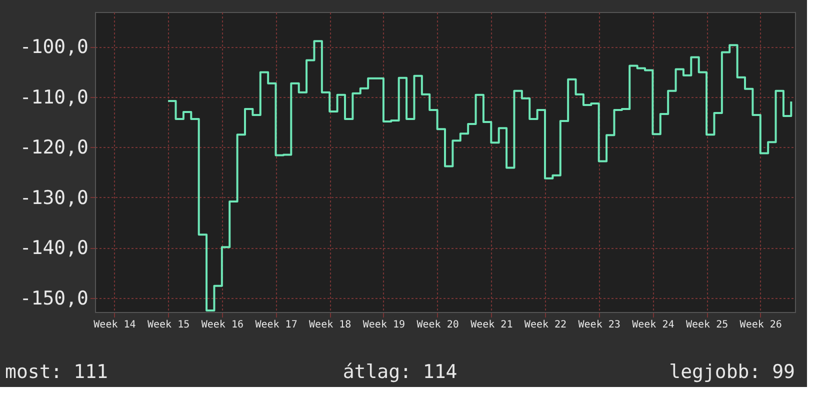  What do you see at coordinates (54, 97) in the screenshot?
I see `y-tick-label: -110,0` at bounding box center [54, 97].